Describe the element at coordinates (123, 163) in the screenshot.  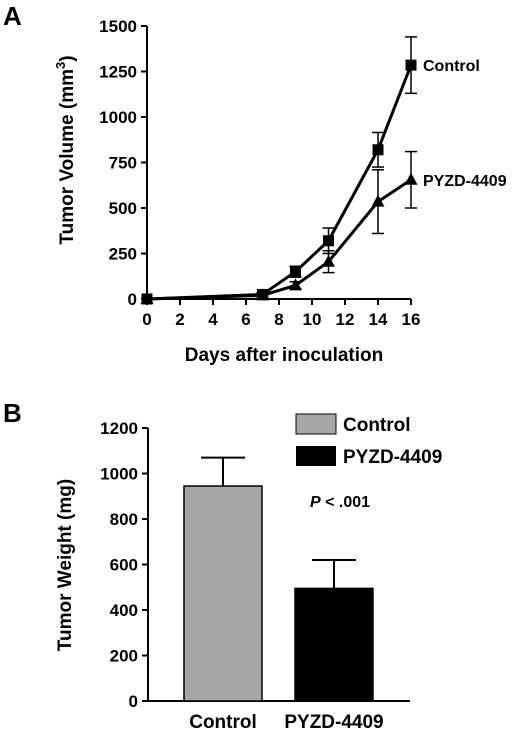
I see `ytick-label-a: 750` at that location.